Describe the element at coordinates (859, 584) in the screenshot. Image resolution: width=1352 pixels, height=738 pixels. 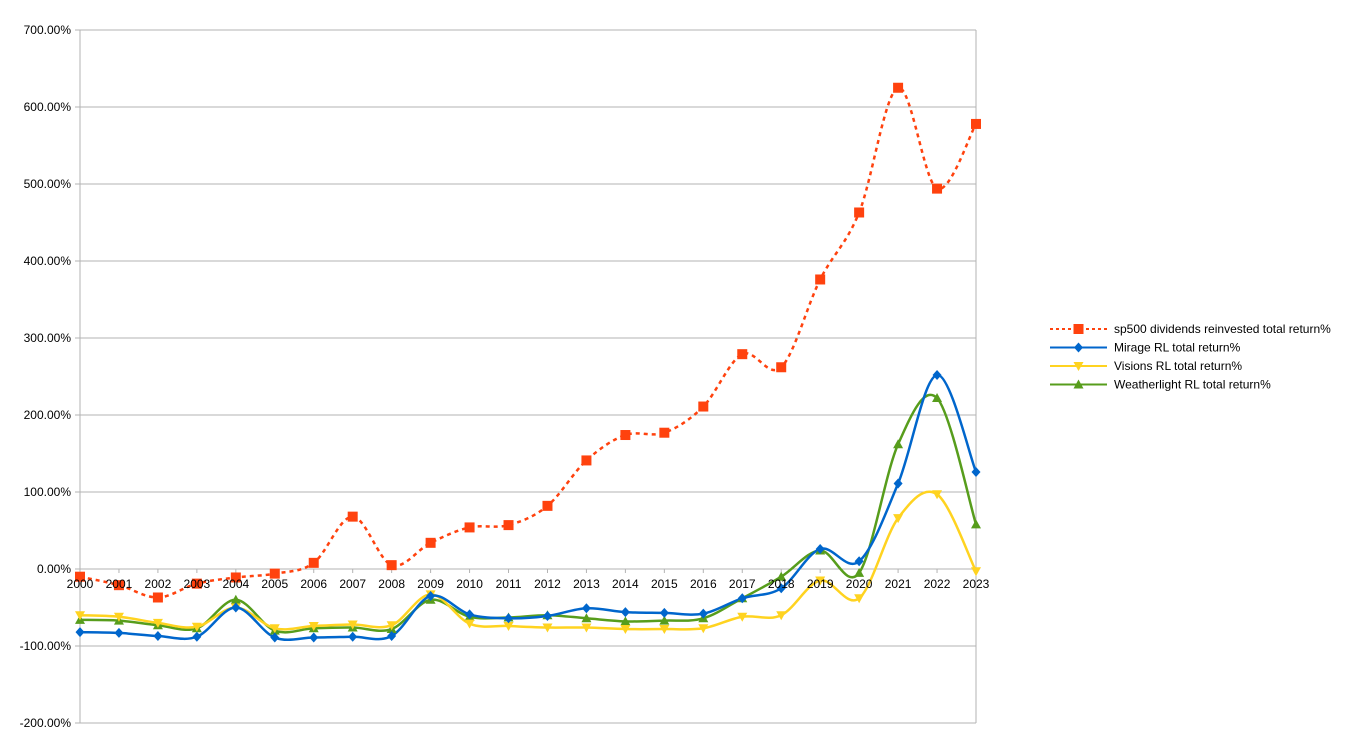
I see `x-tick-label: 2020` at that location.